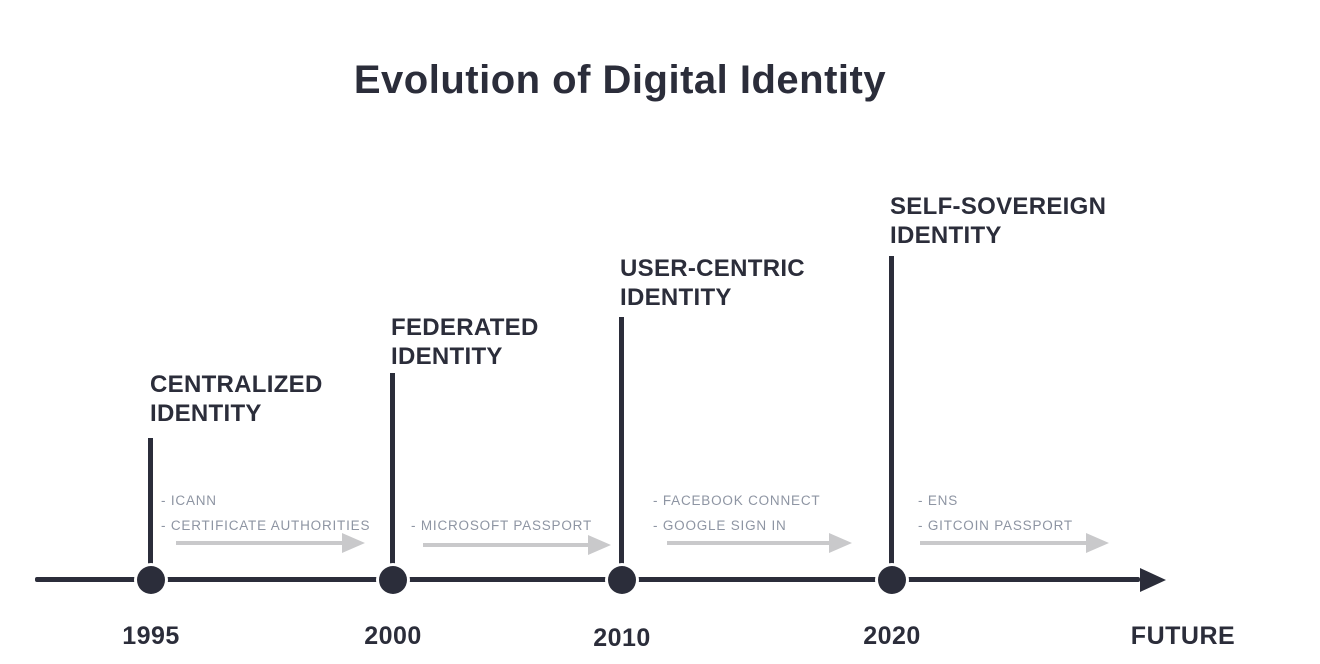  What do you see at coordinates (737, 500) in the screenshot?
I see `milestone-example-item: - FACEBOOK CONNECT` at bounding box center [737, 500].